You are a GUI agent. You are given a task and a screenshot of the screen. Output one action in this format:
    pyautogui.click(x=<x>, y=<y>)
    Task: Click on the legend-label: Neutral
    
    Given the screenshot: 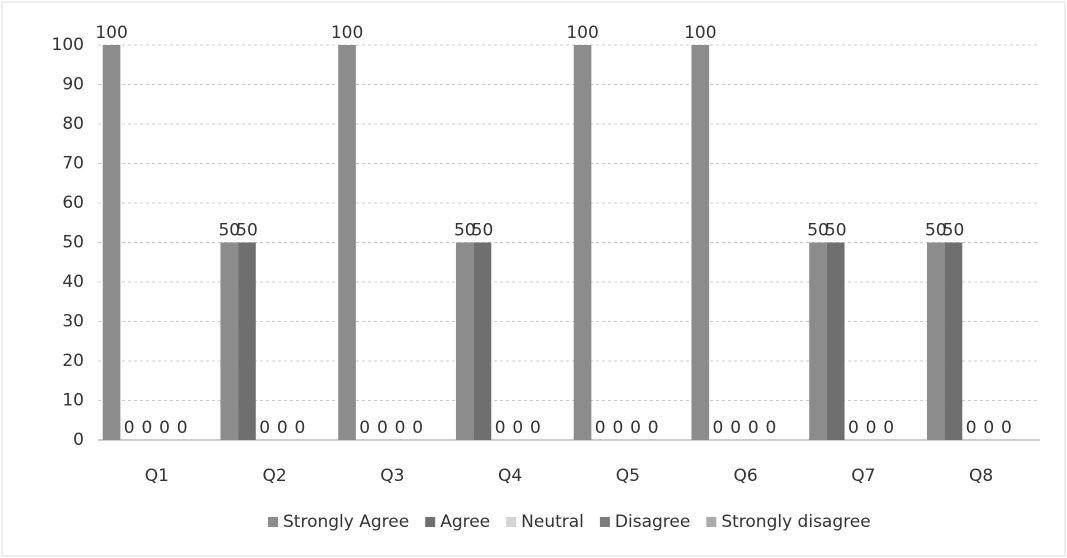 What is the action you would take?
    pyautogui.click(x=552, y=522)
    